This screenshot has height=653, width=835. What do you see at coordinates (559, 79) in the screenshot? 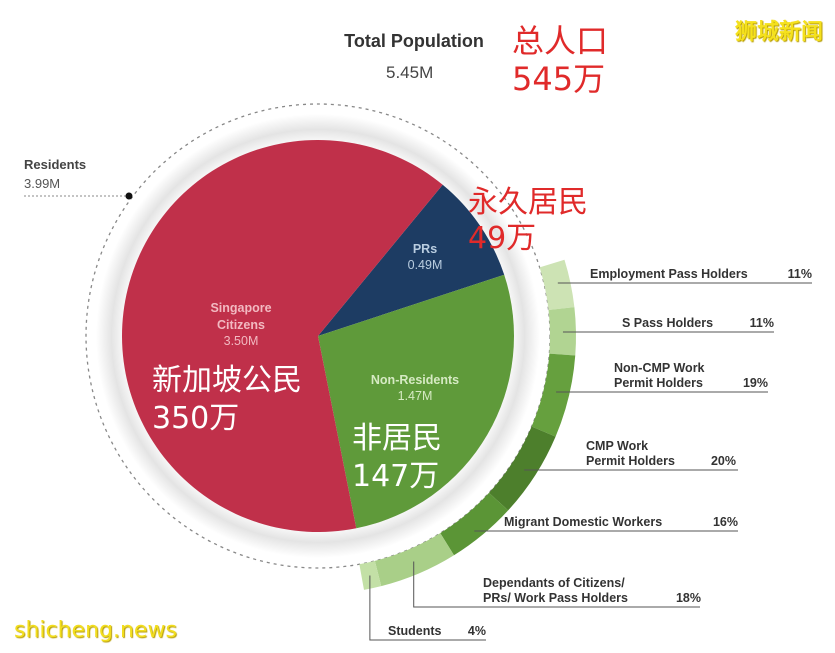
I see `total-cn-value: 545万` at bounding box center [559, 79].